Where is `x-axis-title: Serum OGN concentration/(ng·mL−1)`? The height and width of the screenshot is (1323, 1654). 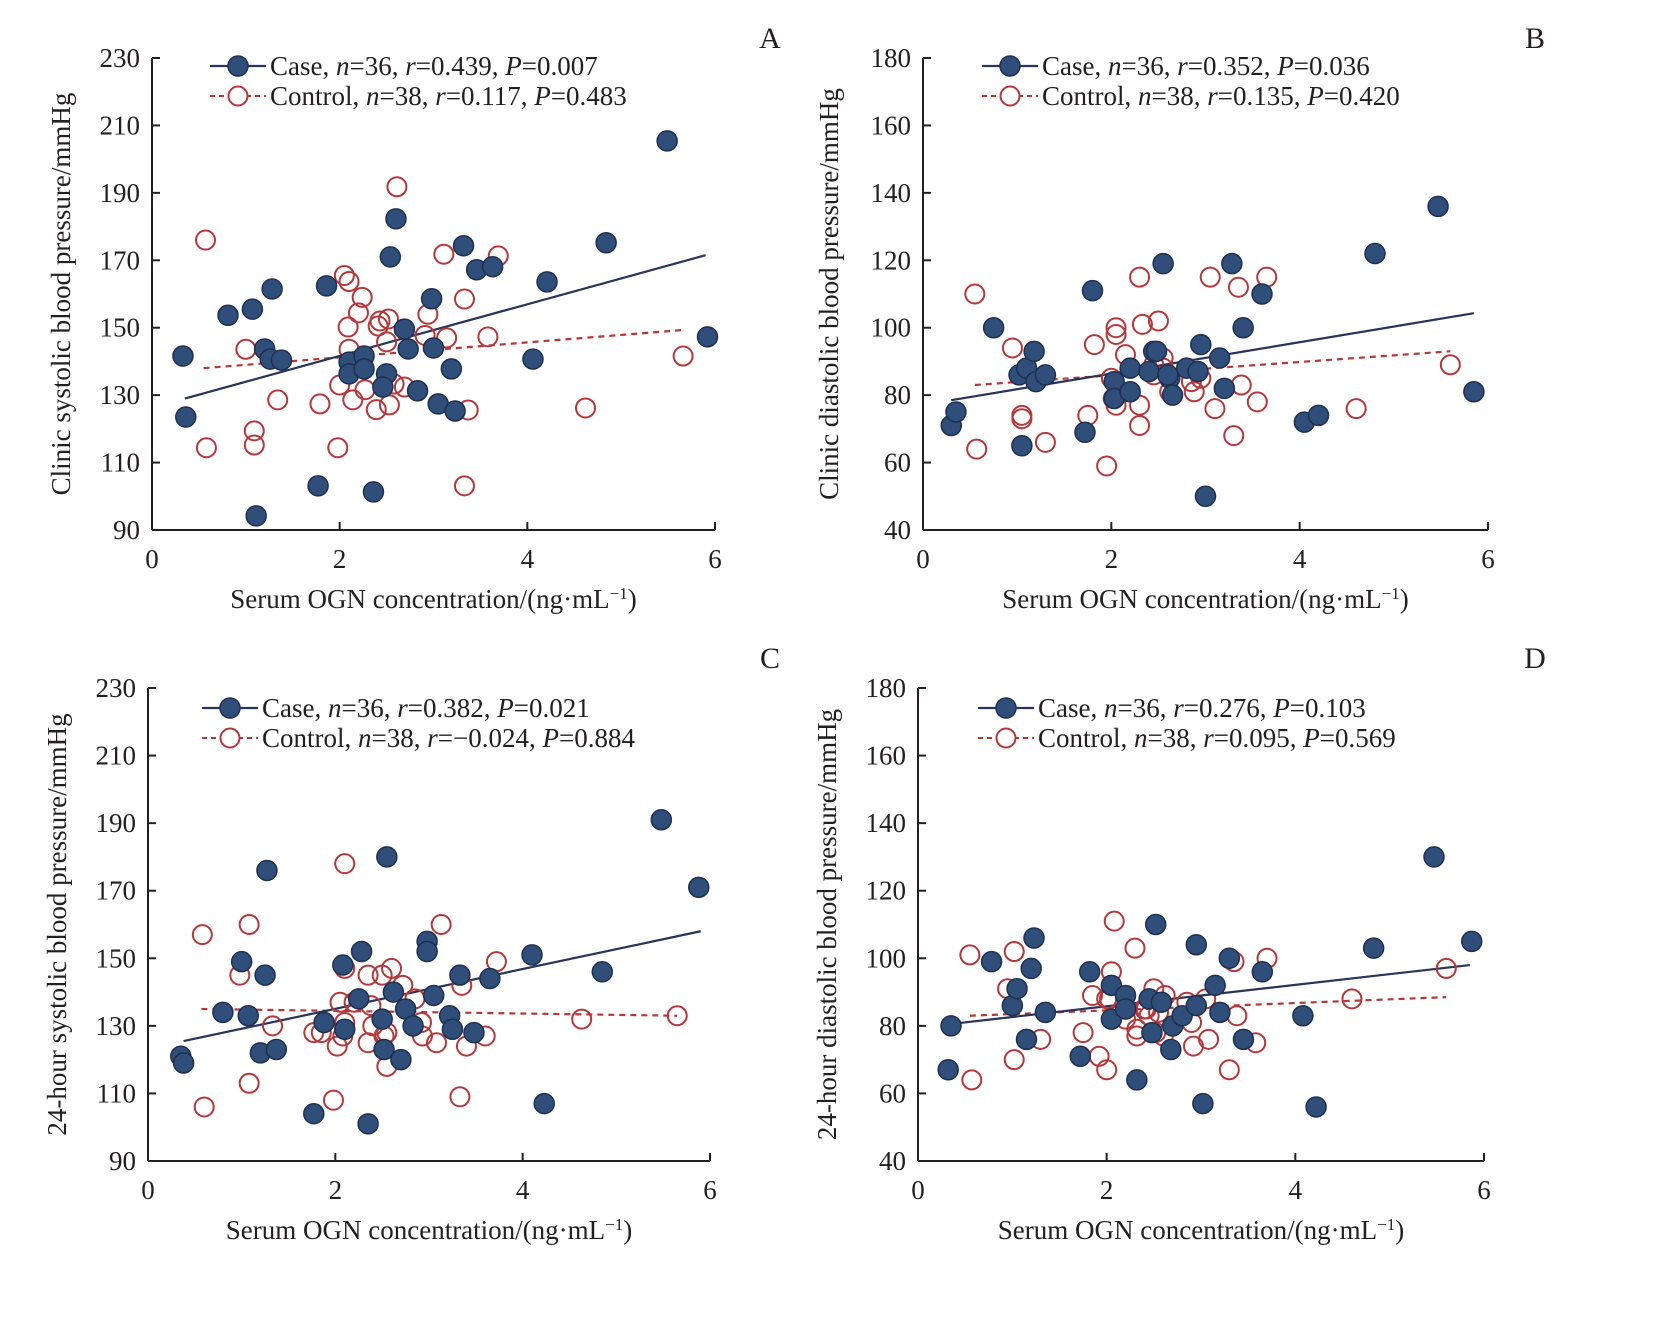
x-axis-title: Serum OGN concentration/(ng·mL−1) is located at coordinates (433, 599).